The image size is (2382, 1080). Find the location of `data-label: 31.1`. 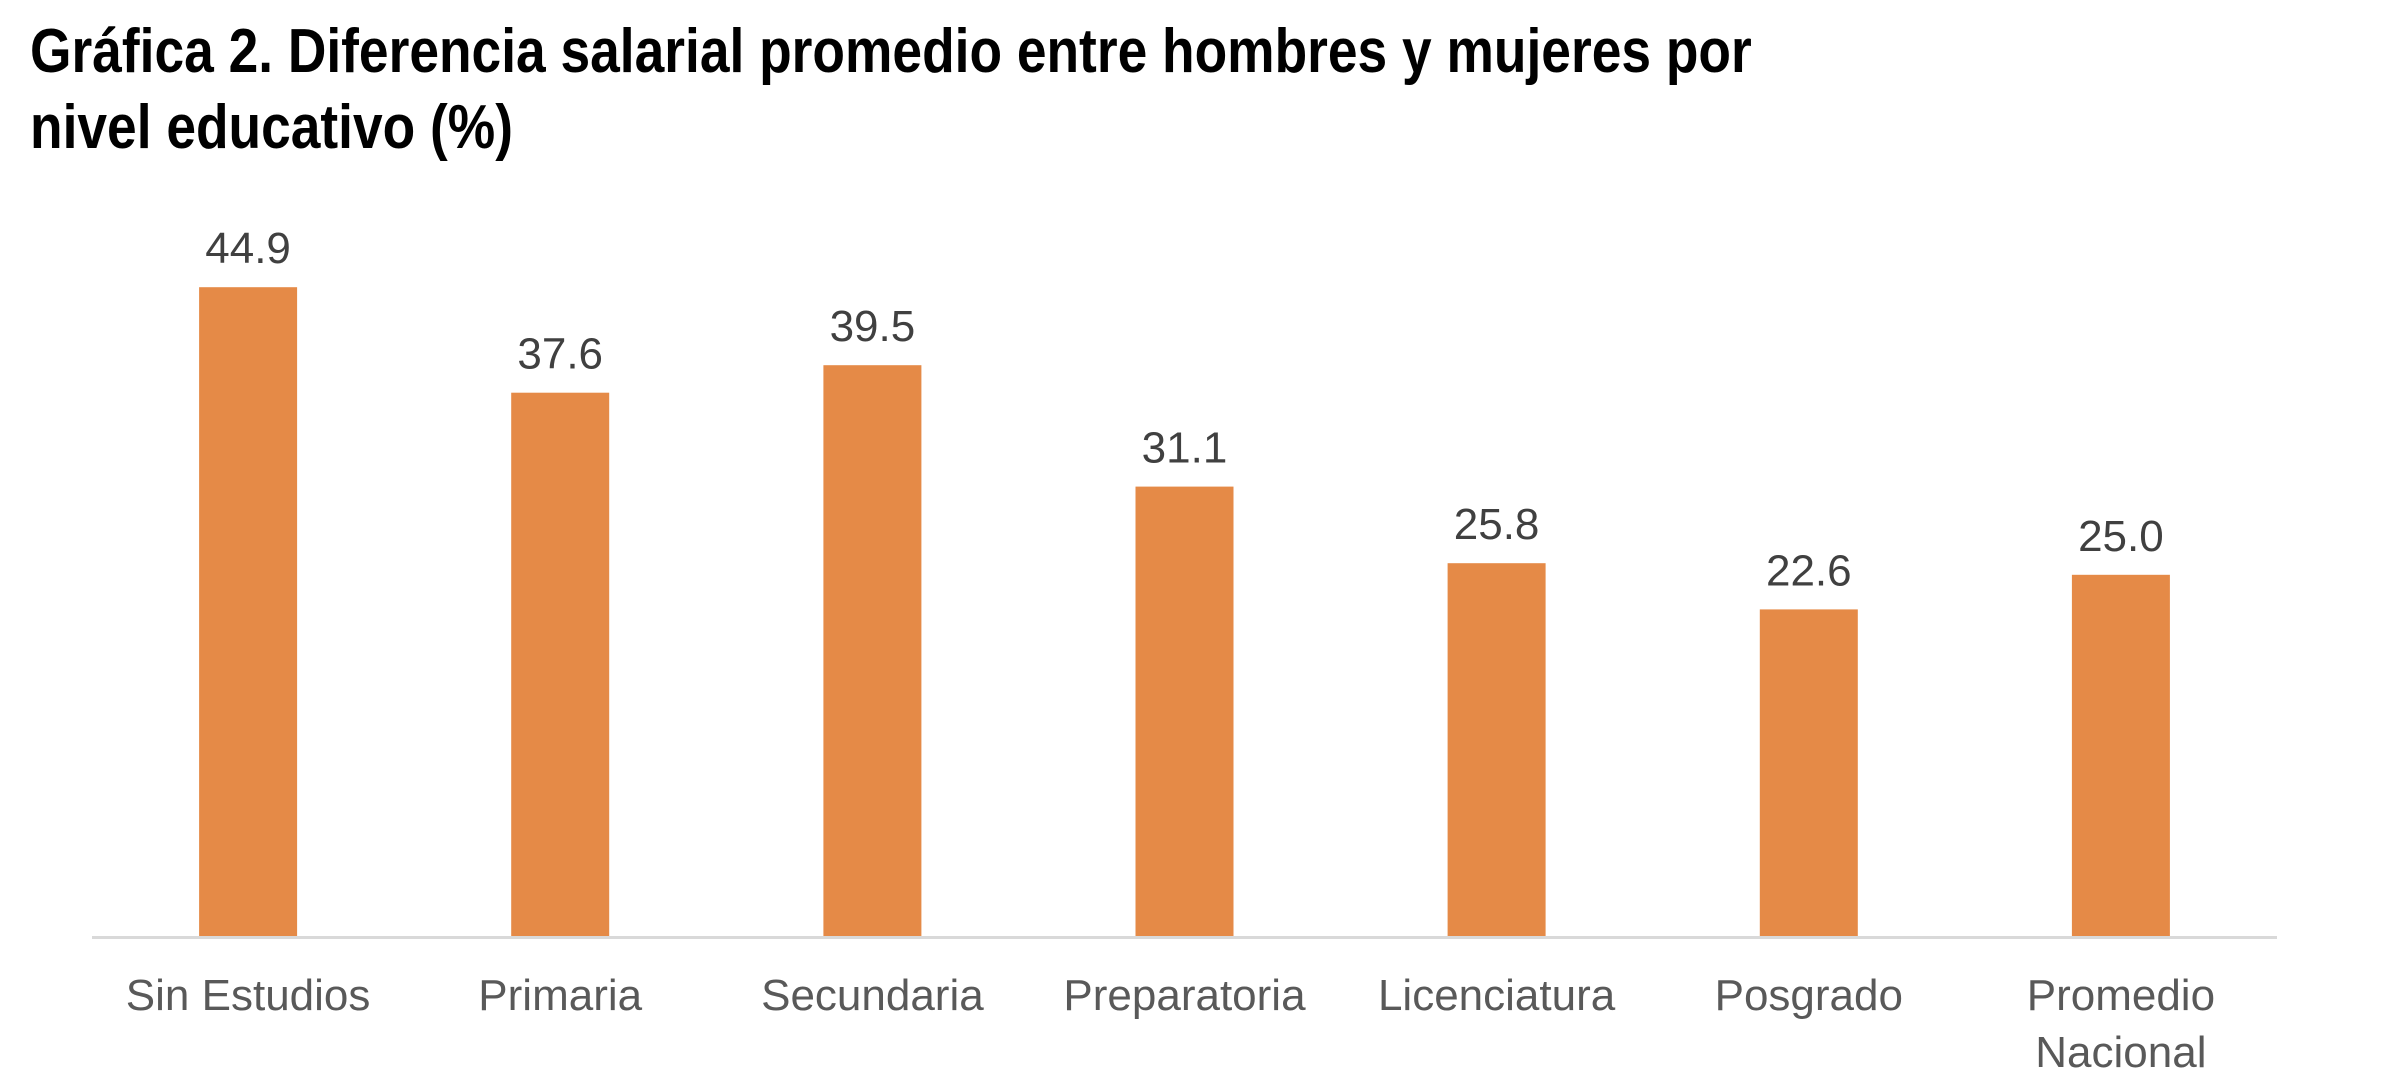

data-label: 31.1 is located at coordinates (1185, 448).